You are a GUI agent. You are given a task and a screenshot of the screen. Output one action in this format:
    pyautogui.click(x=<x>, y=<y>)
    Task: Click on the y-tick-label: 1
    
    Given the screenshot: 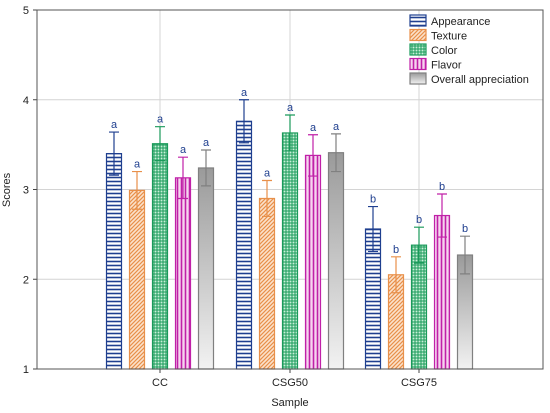 What is the action you would take?
    pyautogui.click(x=26, y=370)
    